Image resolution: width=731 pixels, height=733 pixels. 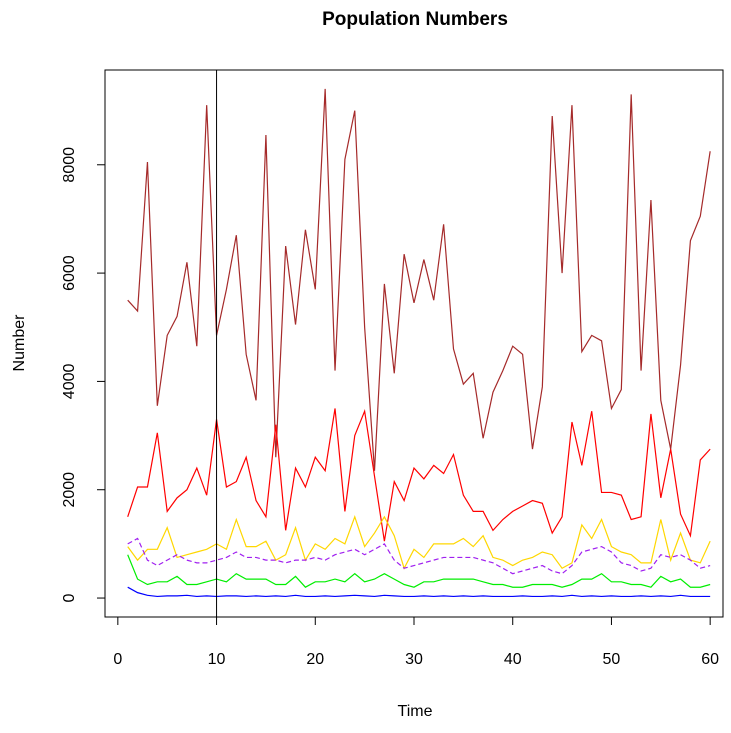 I want to click on y-tick-label: 2000, so click(x=69, y=490).